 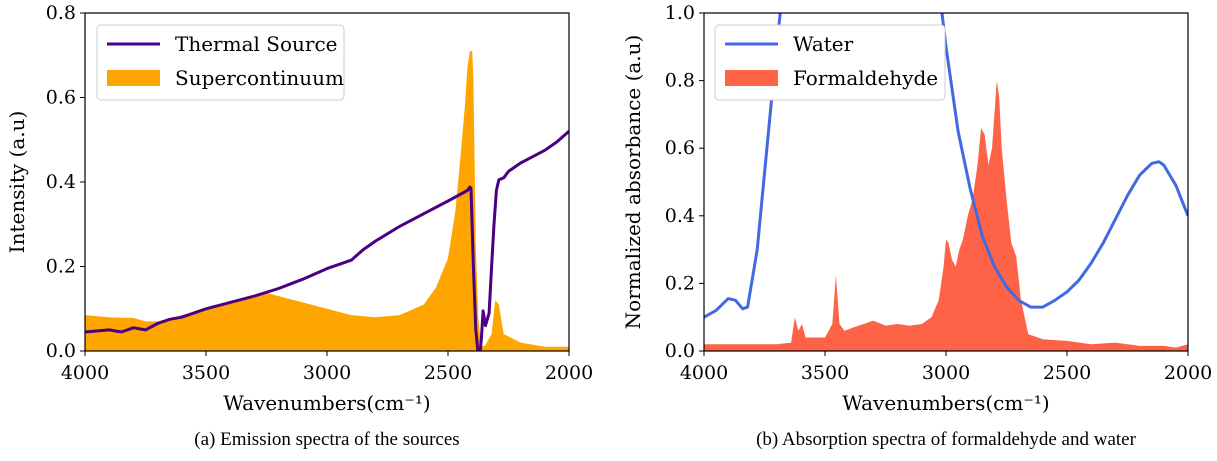 I want to click on legend-b: Water Formaldehyde, so click(x=830, y=62).